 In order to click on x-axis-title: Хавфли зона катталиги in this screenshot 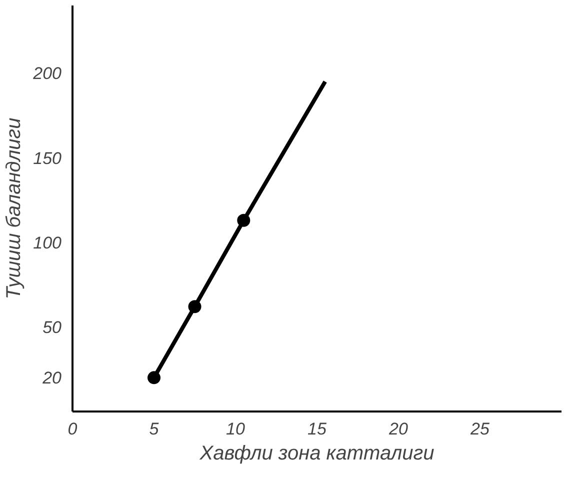, I will do `click(316, 453)`.